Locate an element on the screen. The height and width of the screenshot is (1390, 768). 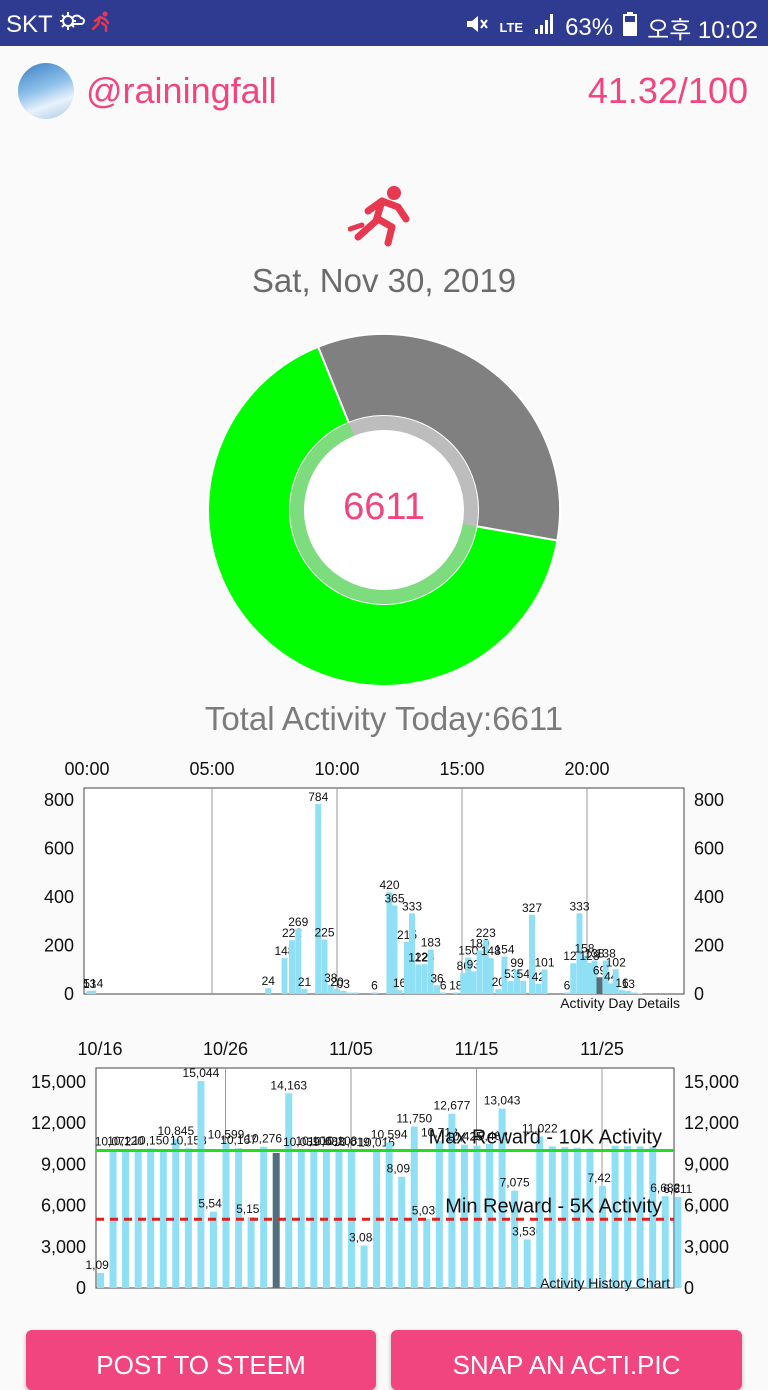
min-reward-label: Min Reward - 5K Activity is located at coordinates (553, 1206).